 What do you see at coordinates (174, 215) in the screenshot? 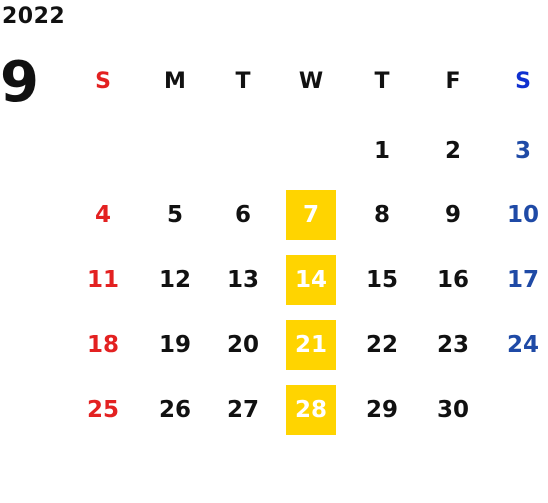
I see `day-cell: 5` at bounding box center [174, 215].